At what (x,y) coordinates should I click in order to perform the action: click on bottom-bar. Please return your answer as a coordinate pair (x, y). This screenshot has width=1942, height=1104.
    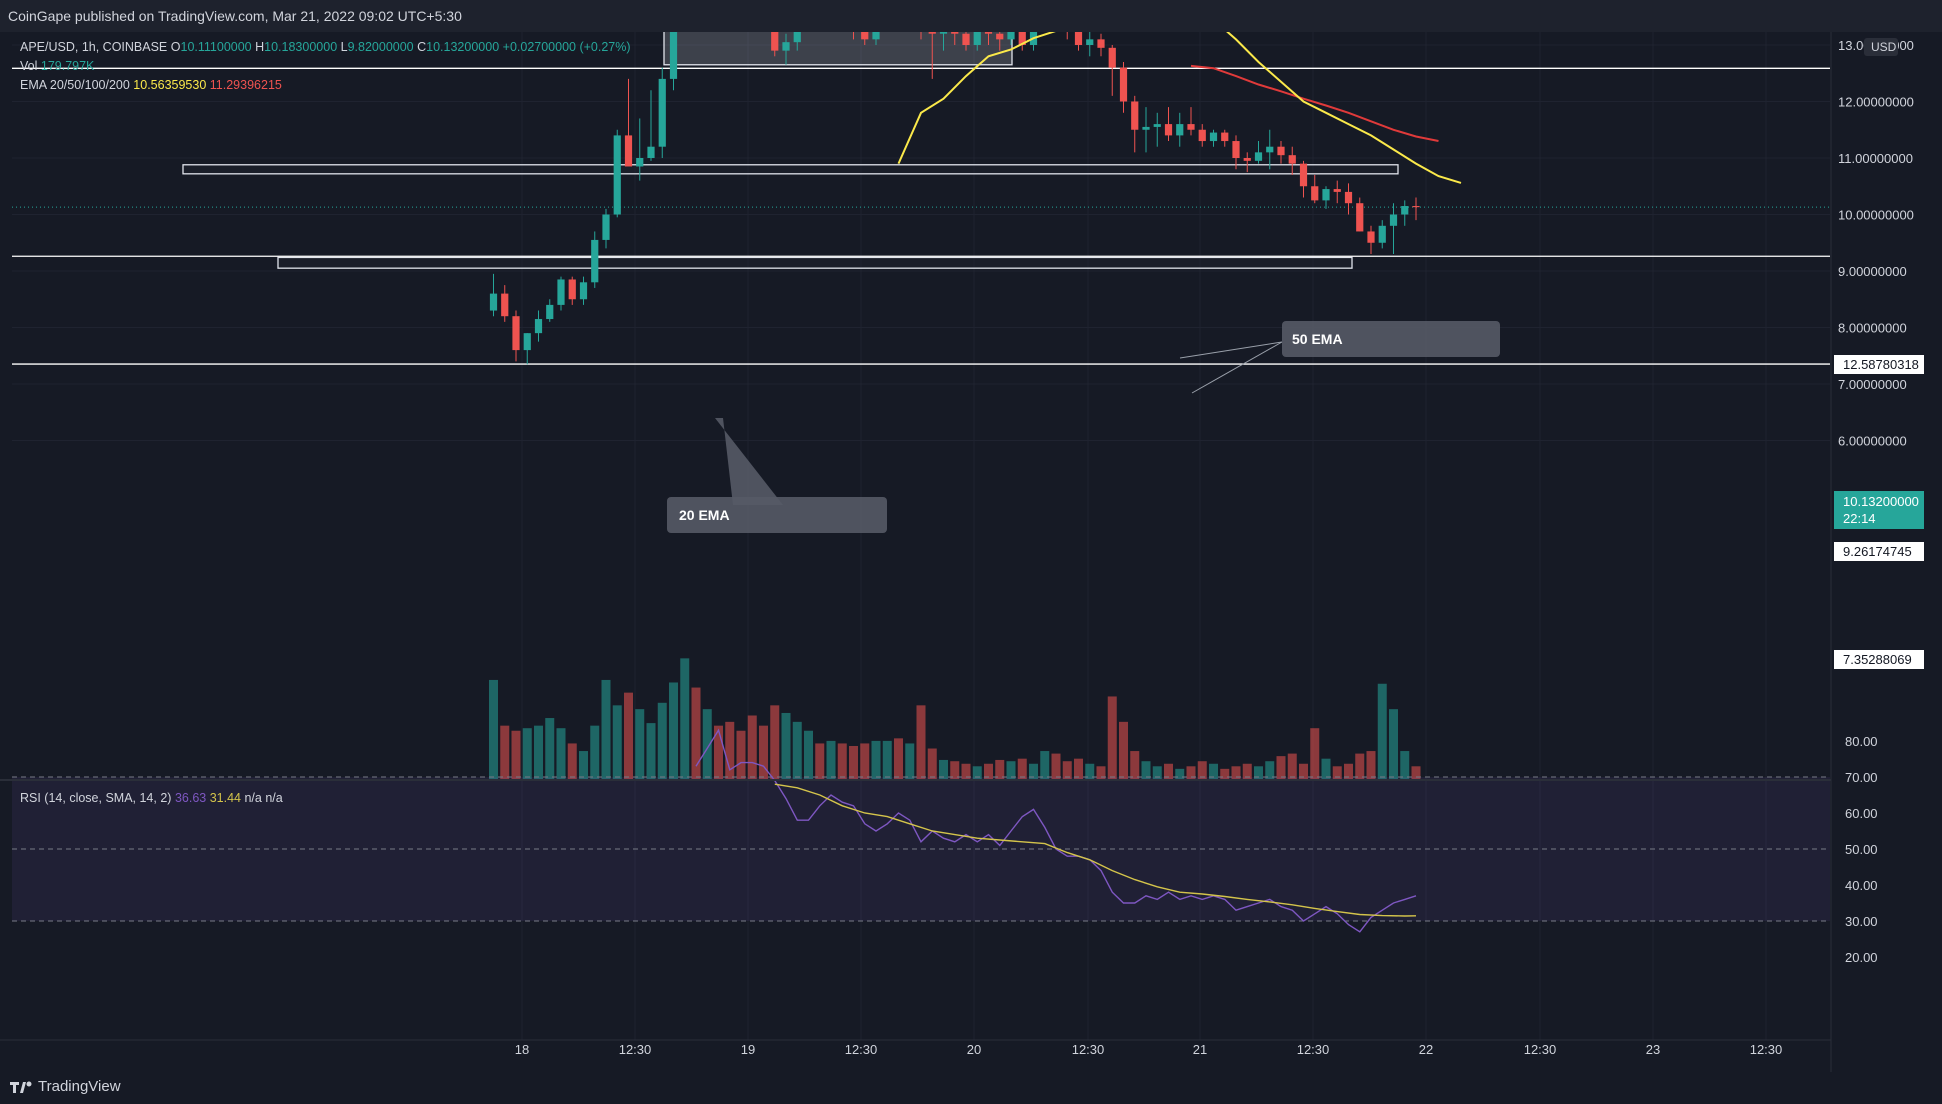
    Looking at the image, I should click on (971, 1088).